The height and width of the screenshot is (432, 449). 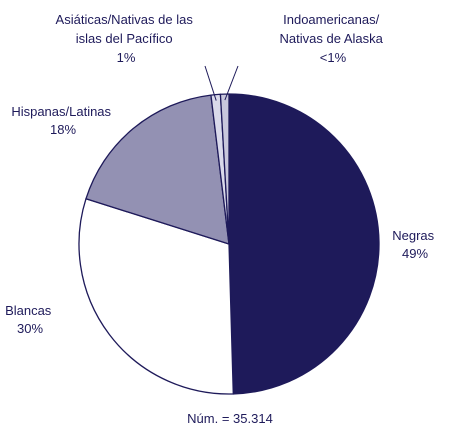 I want to click on label-hispanas-name: Hispanas/Latinas, so click(x=61, y=111).